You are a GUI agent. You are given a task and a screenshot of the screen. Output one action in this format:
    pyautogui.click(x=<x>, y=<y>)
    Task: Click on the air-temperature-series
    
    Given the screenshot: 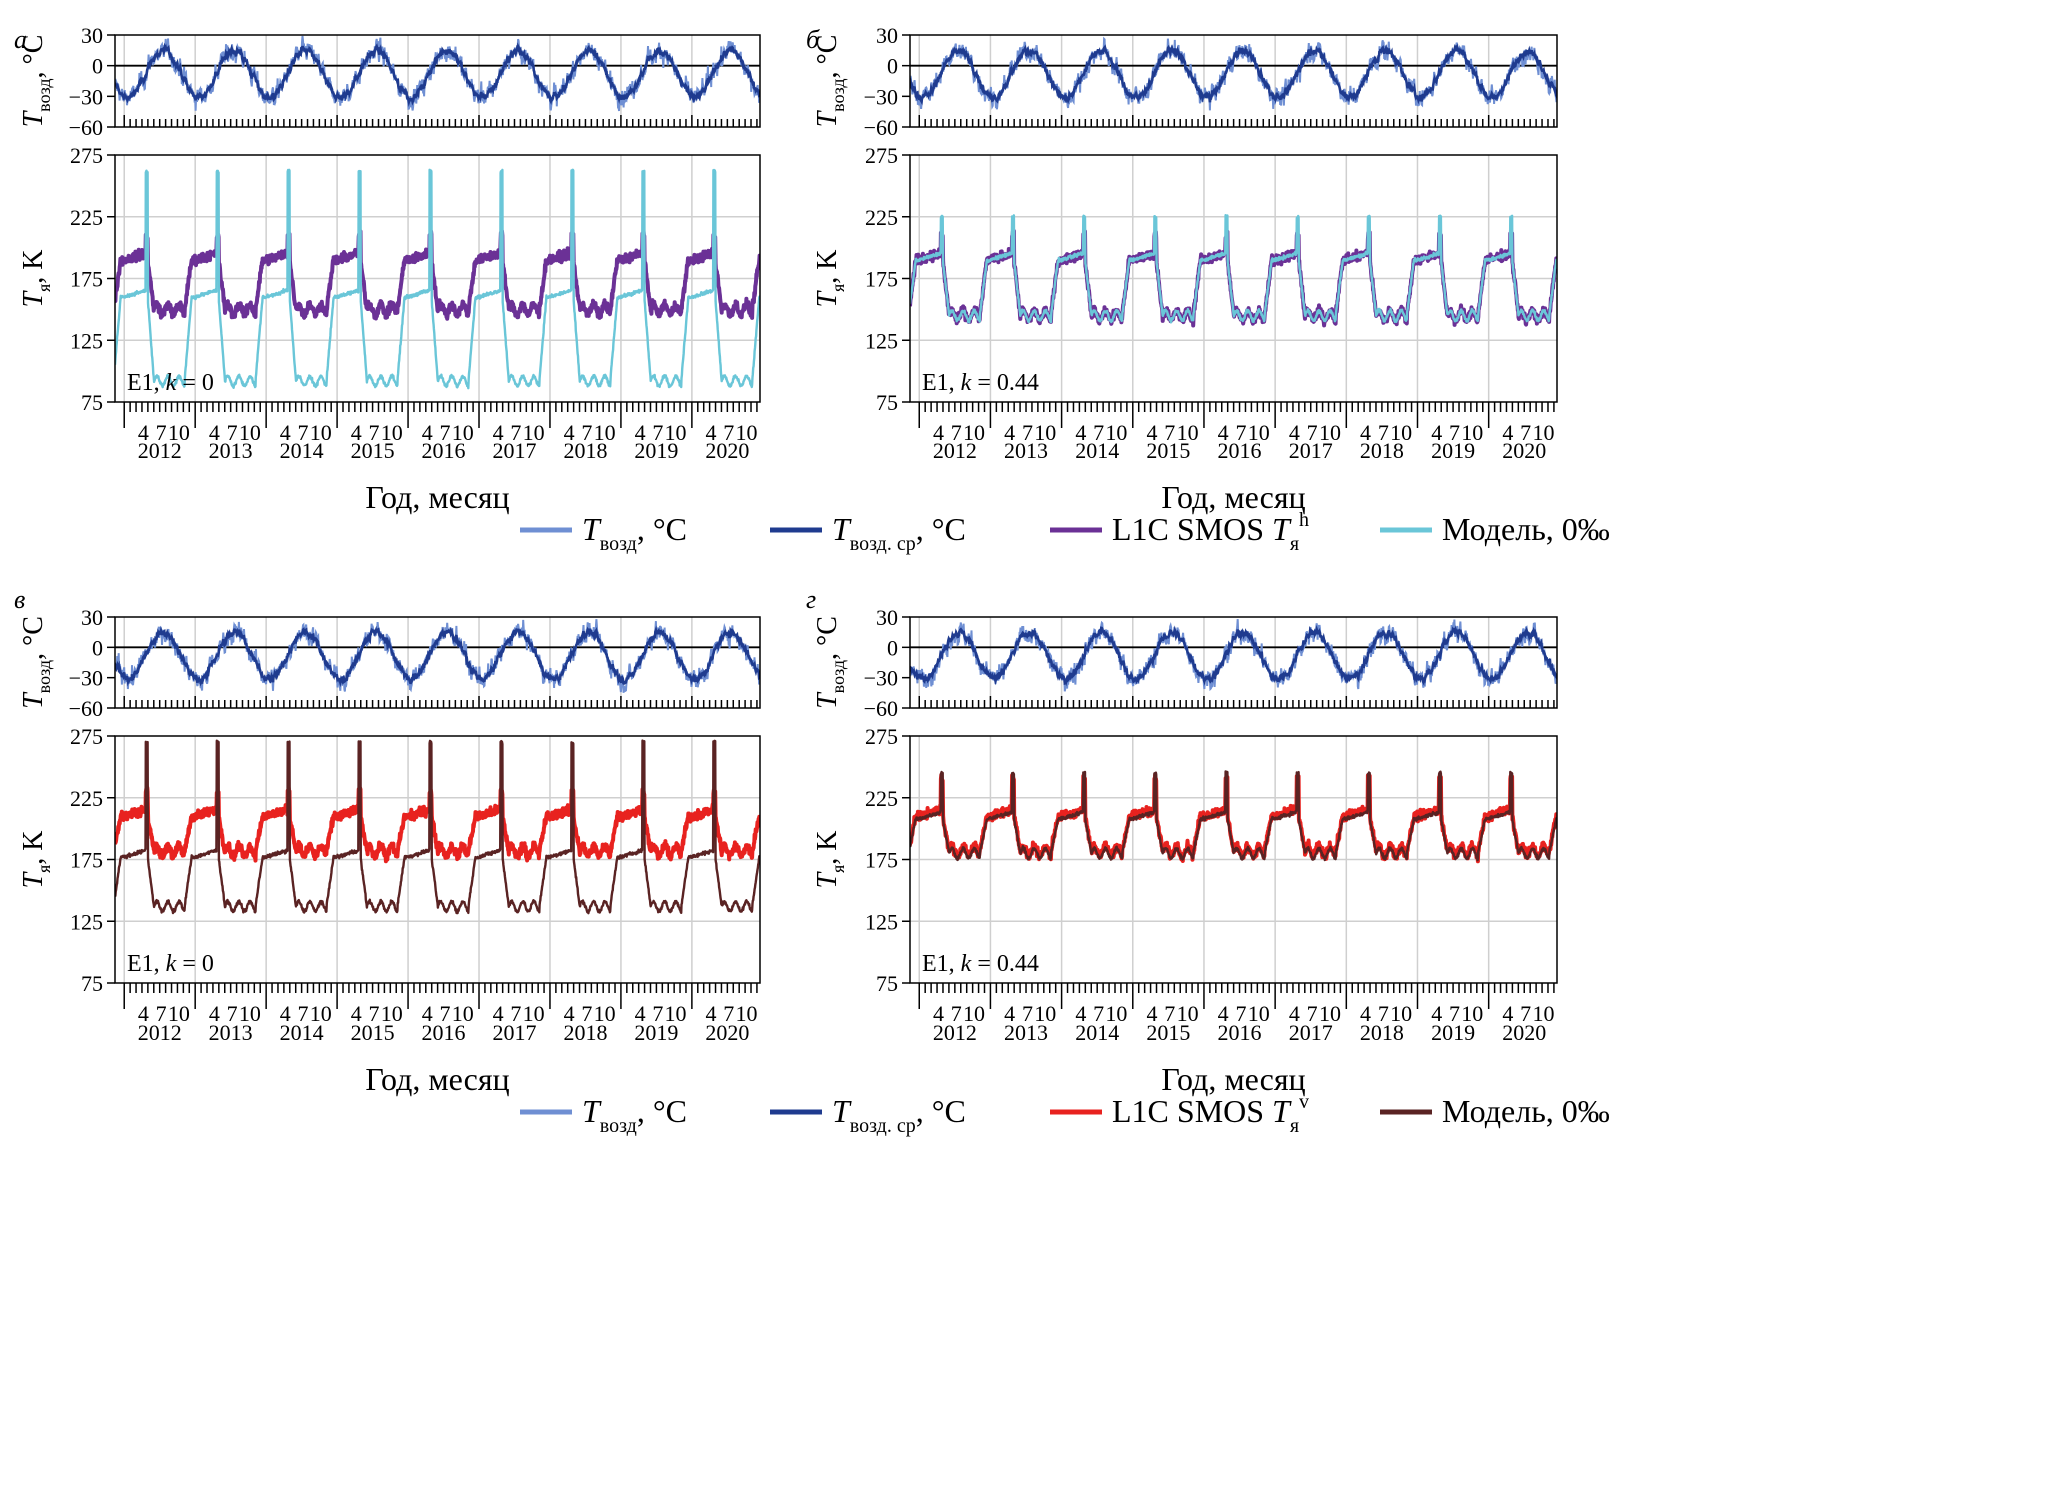 What is the action you would take?
    pyautogui.click(x=1233, y=655)
    